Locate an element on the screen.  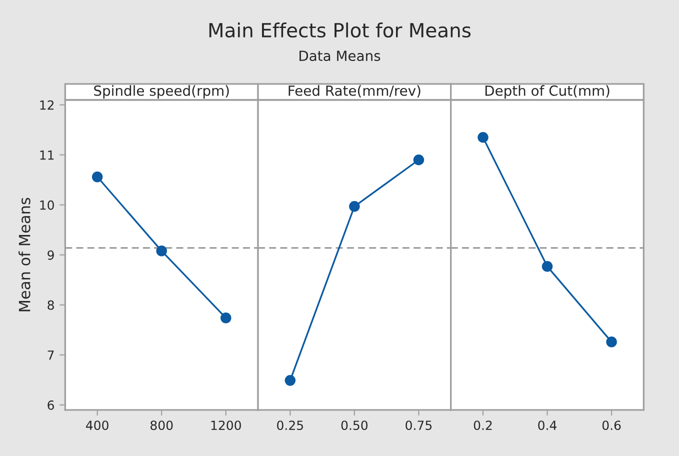
y-tick-label: 11 is located at coordinates (47, 155).